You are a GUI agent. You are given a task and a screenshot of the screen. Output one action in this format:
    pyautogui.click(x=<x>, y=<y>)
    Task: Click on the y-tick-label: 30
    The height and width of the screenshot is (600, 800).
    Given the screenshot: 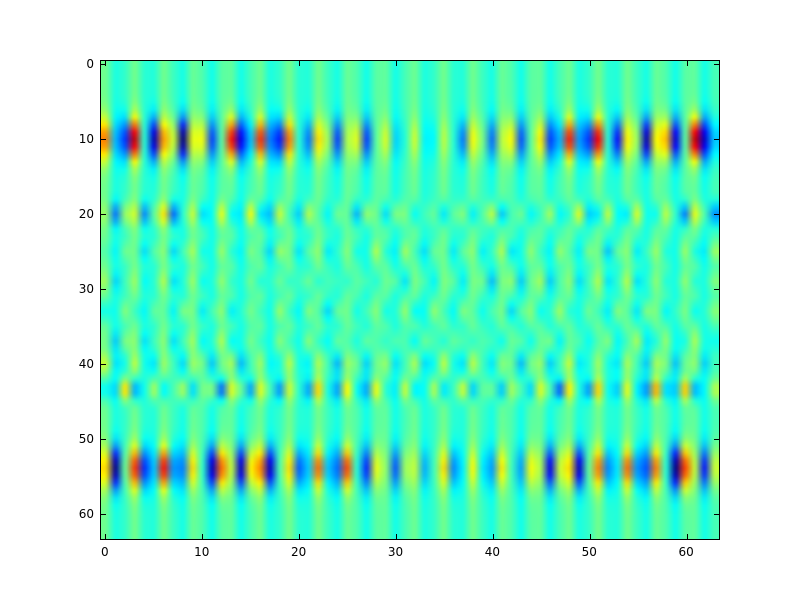 What is the action you would take?
    pyautogui.click(x=86, y=288)
    